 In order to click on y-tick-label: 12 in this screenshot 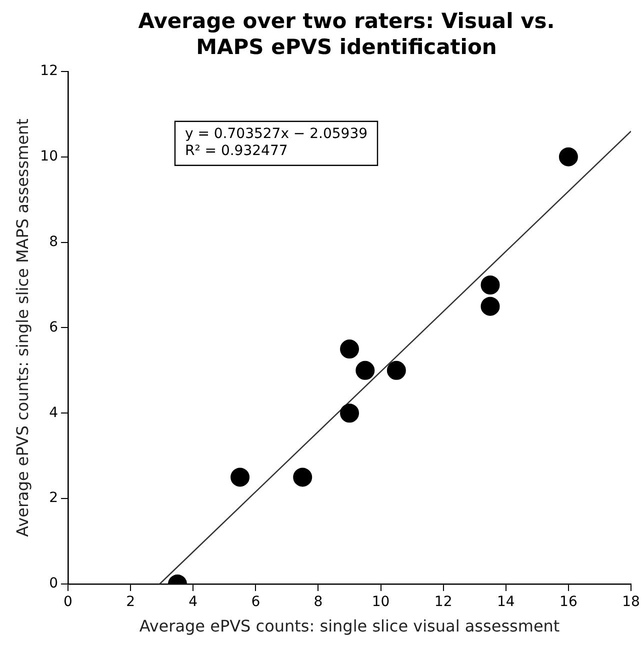, I will do `click(49, 71)`.